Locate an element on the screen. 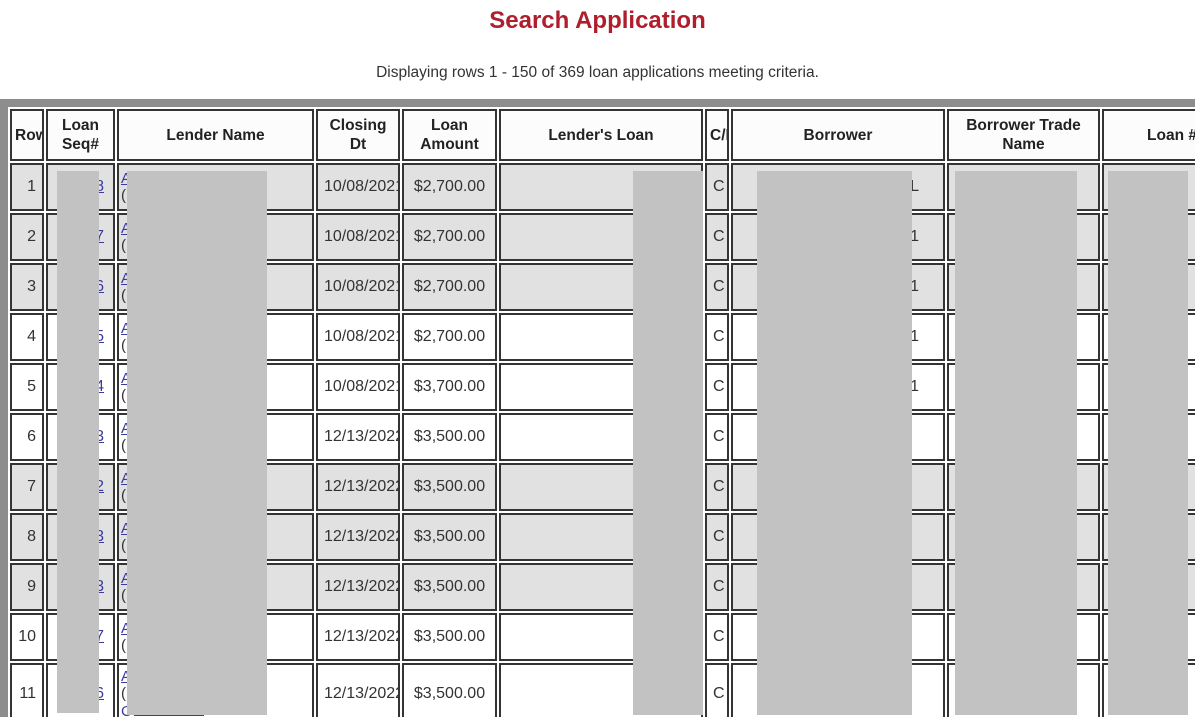 This screenshot has height=717, width=1195. redaction-overlay-lenders-loan is located at coordinates (668, 443).